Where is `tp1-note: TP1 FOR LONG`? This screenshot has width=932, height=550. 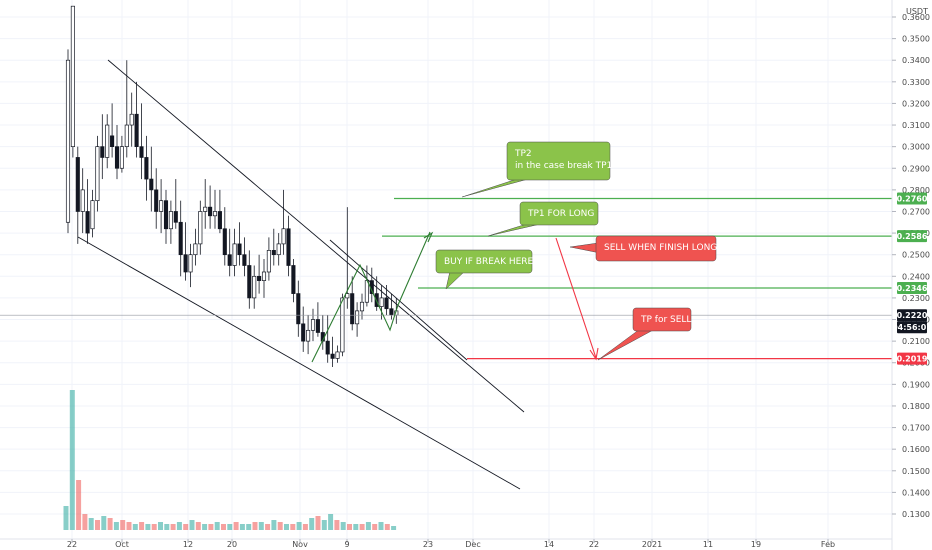 tp1-note: TP1 FOR LONG is located at coordinates (543, 219).